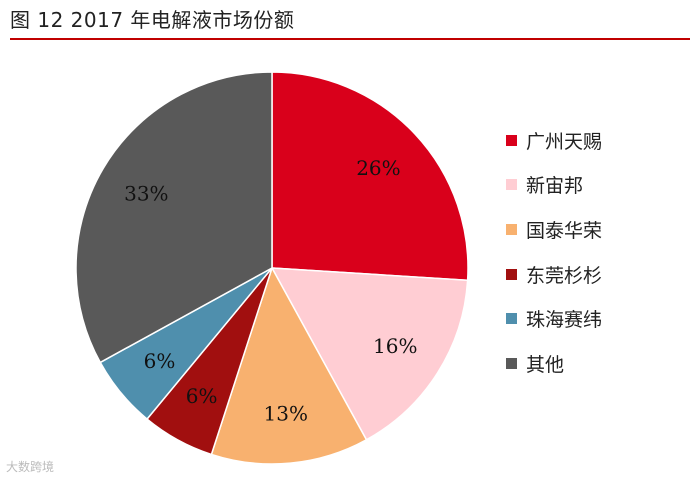  I want to click on legend-label: 其他, so click(545, 364).